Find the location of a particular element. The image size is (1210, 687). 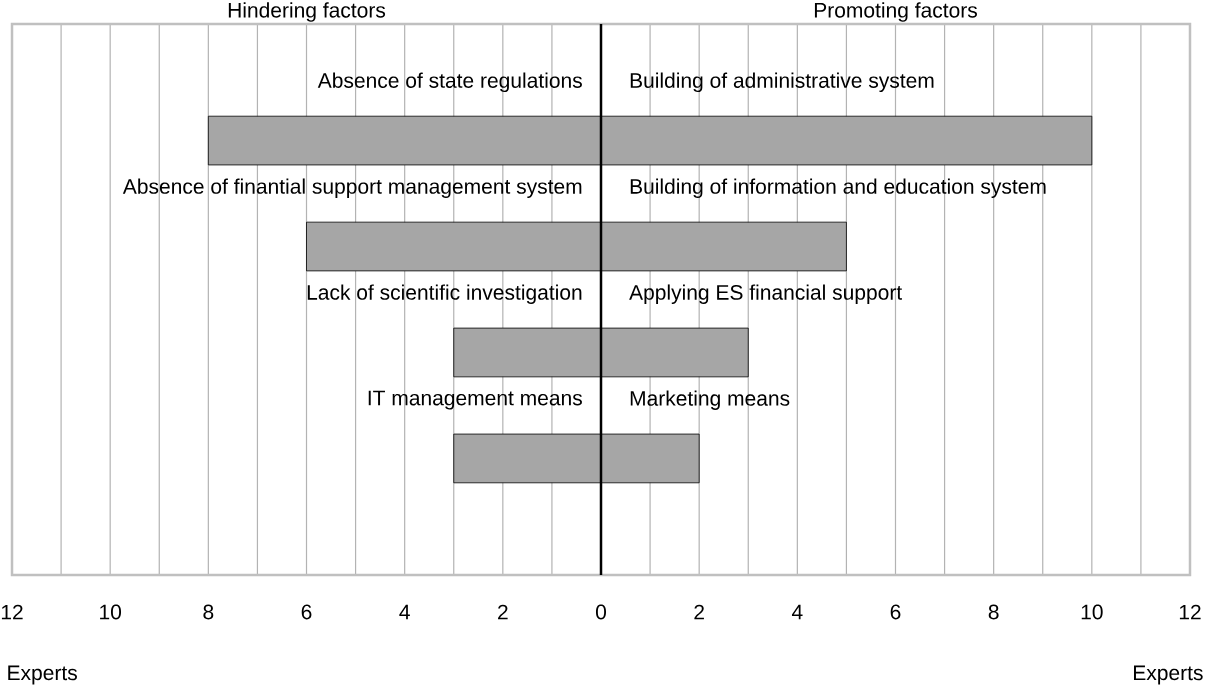

annotation: IT management means is located at coordinates (475, 400).